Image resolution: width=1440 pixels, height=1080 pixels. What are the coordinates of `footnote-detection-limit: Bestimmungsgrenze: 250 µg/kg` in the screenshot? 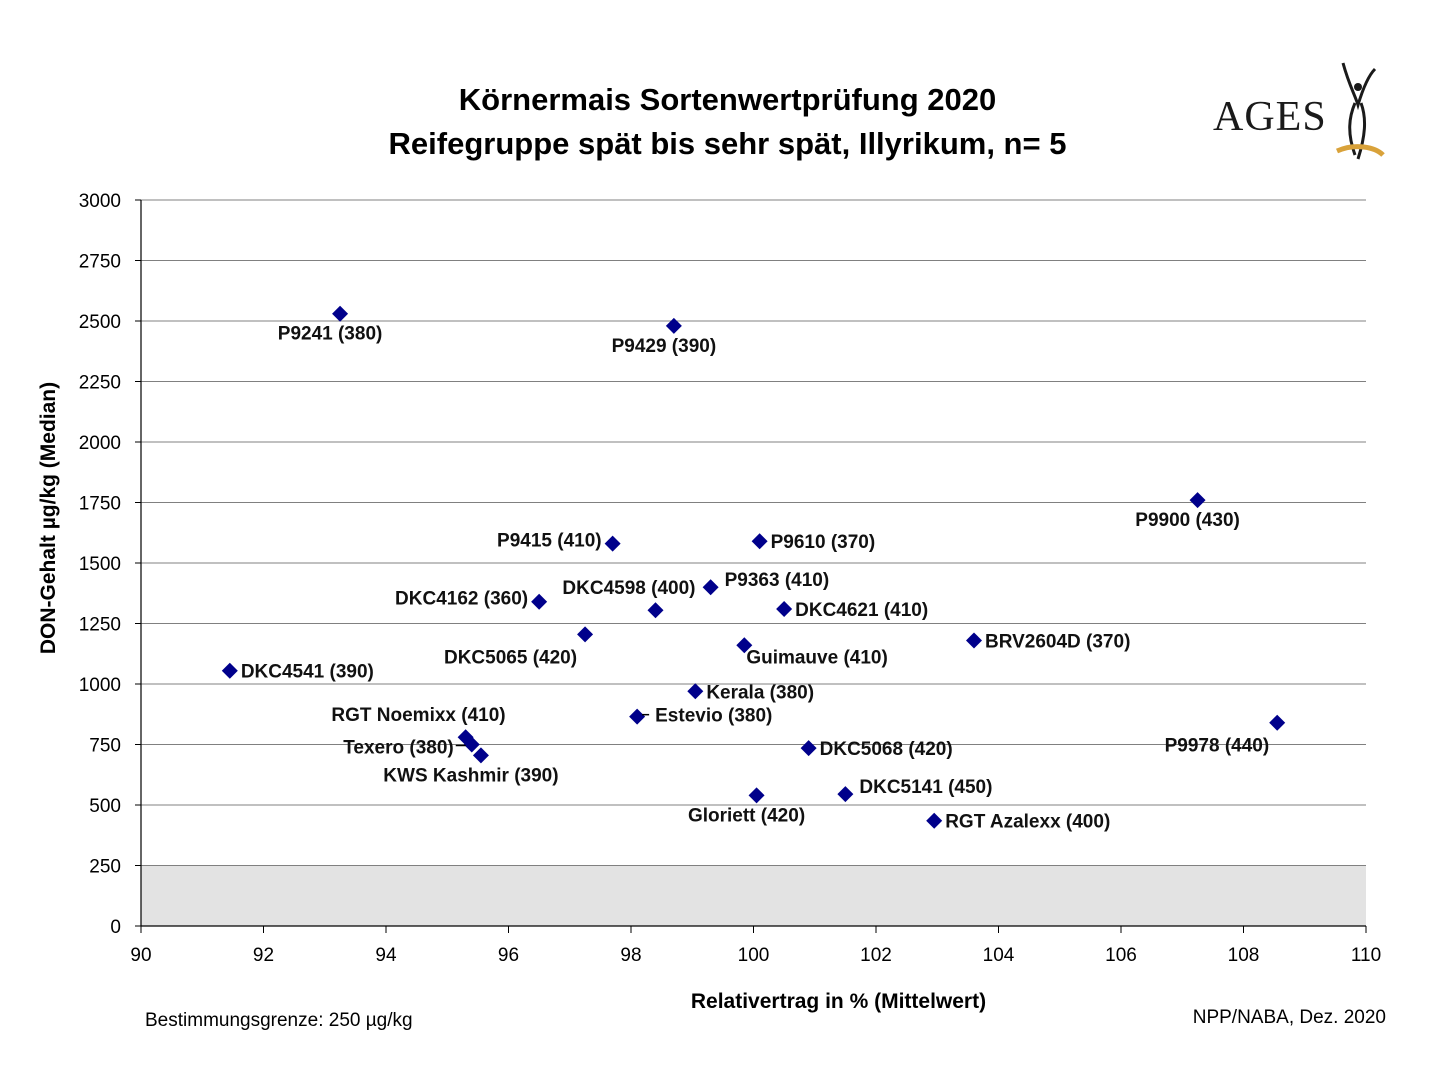 It's located at (279, 1020).